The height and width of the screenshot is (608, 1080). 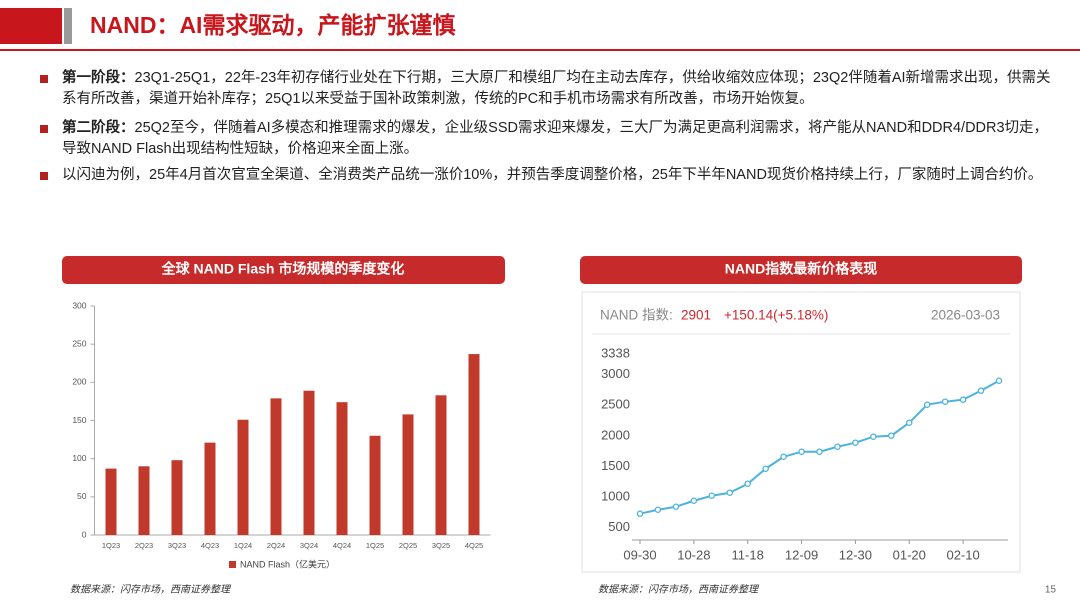 I want to click on y-tick-label: 0, so click(x=84, y=534).